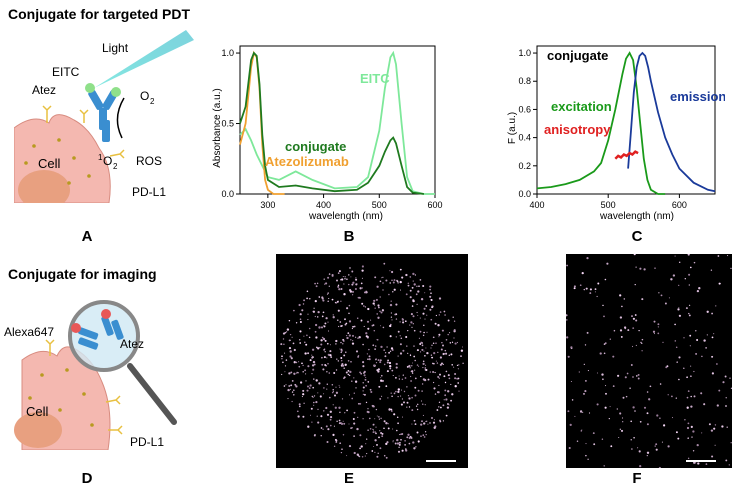 The width and height of the screenshot is (739, 495). Describe the element at coordinates (581, 106) in the screenshot. I see `legend-excitation: excitation` at that location.